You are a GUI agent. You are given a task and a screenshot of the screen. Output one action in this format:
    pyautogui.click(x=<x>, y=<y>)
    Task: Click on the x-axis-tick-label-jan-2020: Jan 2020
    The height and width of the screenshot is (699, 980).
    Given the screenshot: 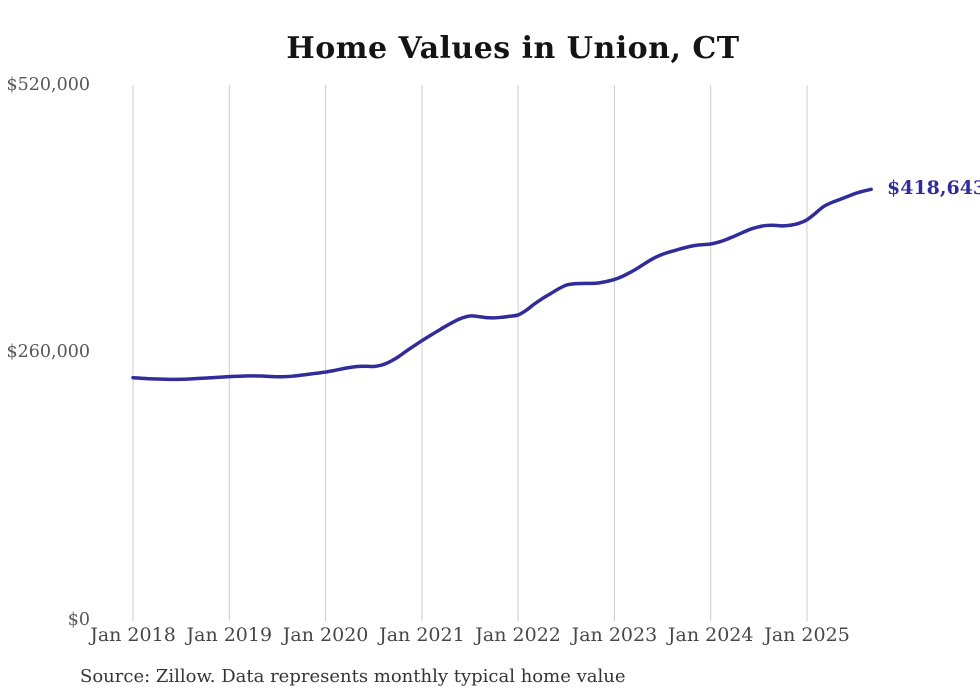 What is the action you would take?
    pyautogui.click(x=325, y=635)
    